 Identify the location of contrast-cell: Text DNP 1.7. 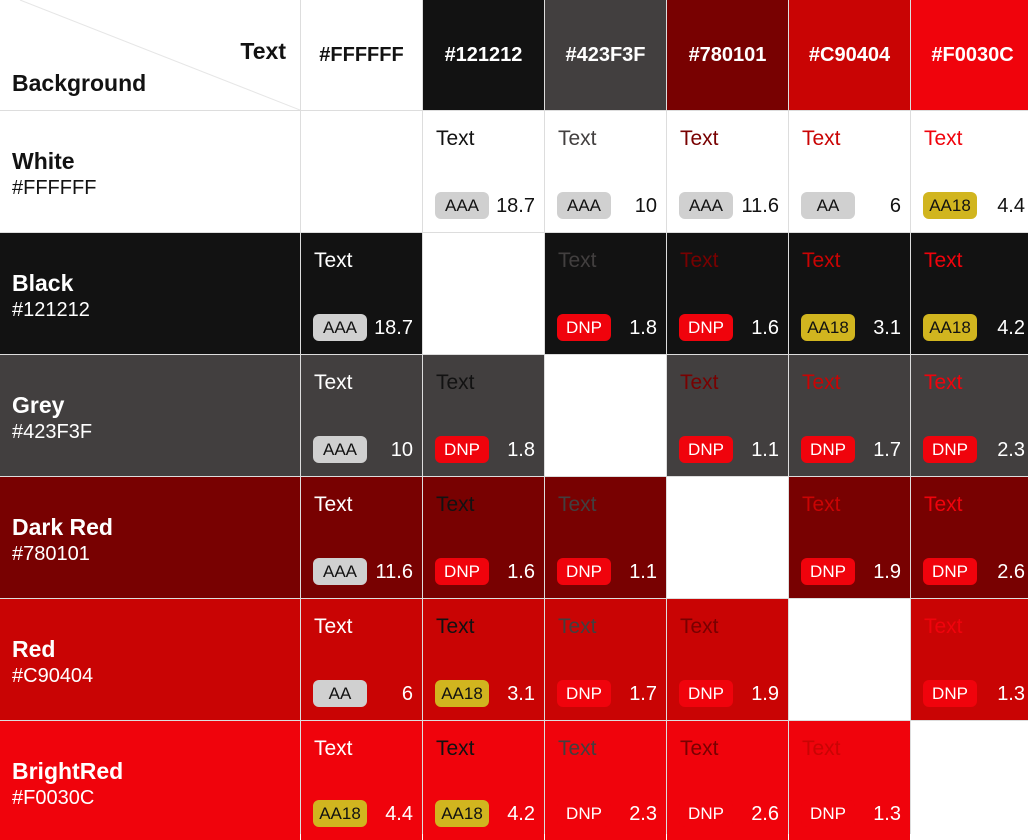
(849, 415).